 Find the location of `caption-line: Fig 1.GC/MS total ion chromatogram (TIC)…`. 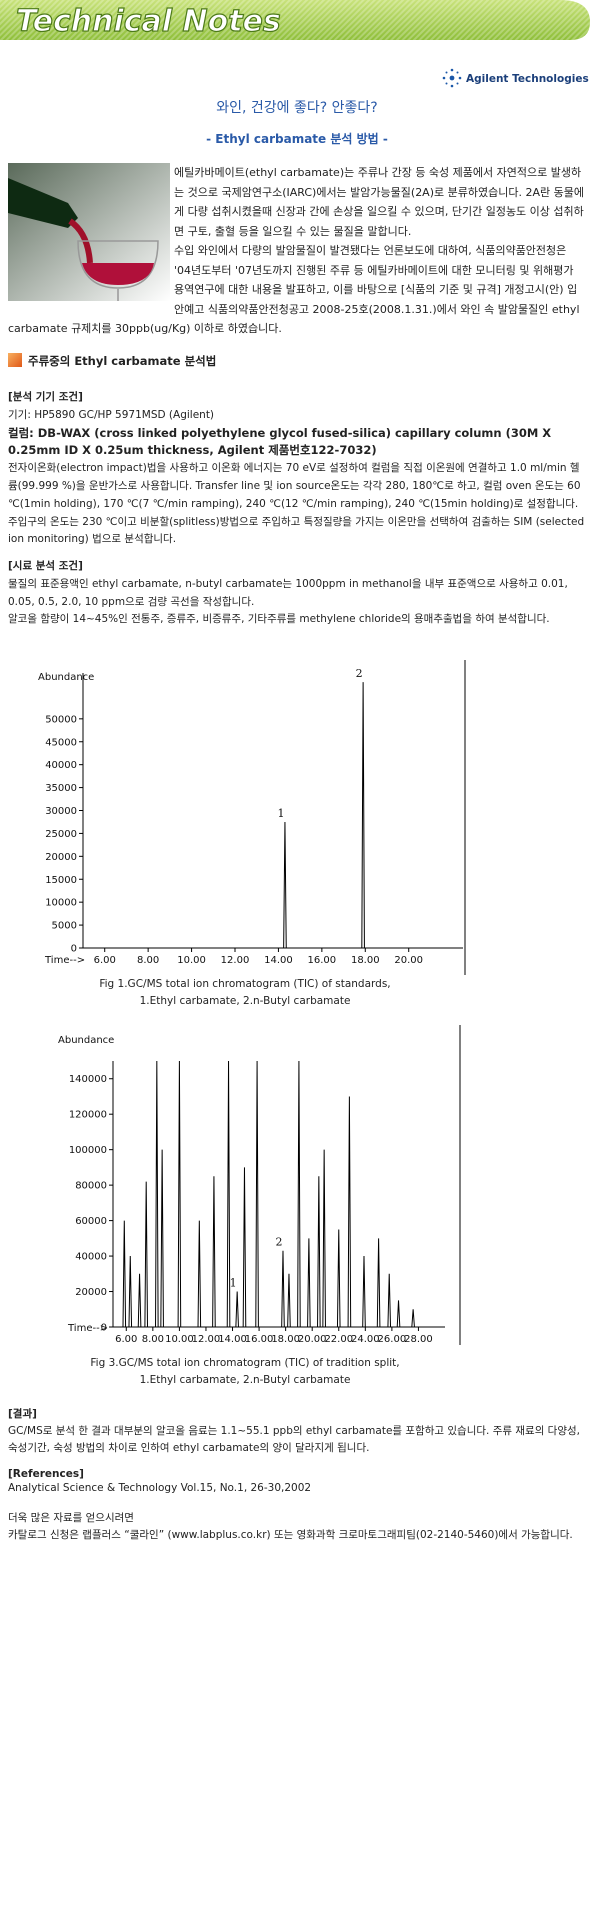

caption-line: Fig 1.GC/MS total ion chromatogram (TIC)… is located at coordinates (245, 984).